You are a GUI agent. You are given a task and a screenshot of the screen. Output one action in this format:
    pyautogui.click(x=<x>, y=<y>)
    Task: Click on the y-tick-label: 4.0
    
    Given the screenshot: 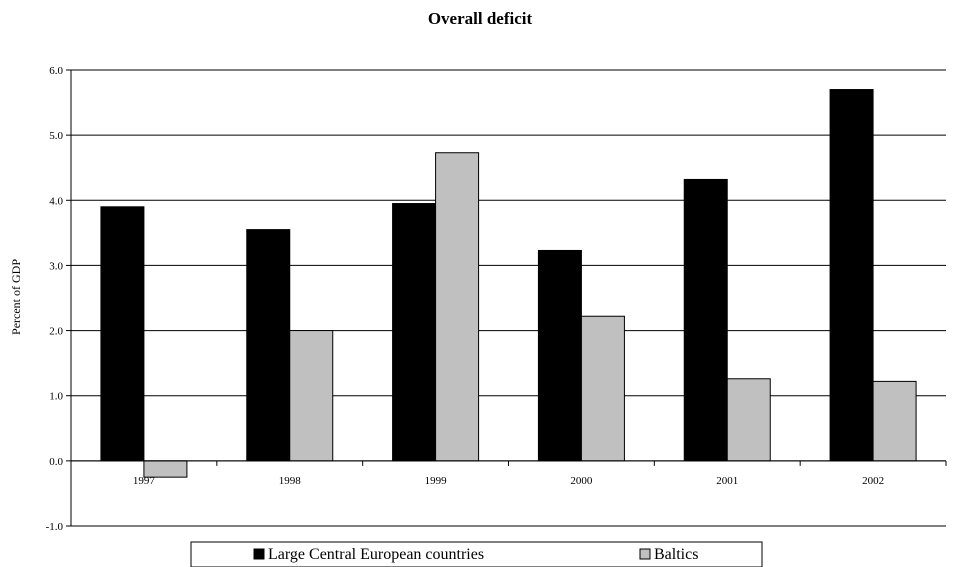 What is the action you would take?
    pyautogui.click(x=56, y=201)
    